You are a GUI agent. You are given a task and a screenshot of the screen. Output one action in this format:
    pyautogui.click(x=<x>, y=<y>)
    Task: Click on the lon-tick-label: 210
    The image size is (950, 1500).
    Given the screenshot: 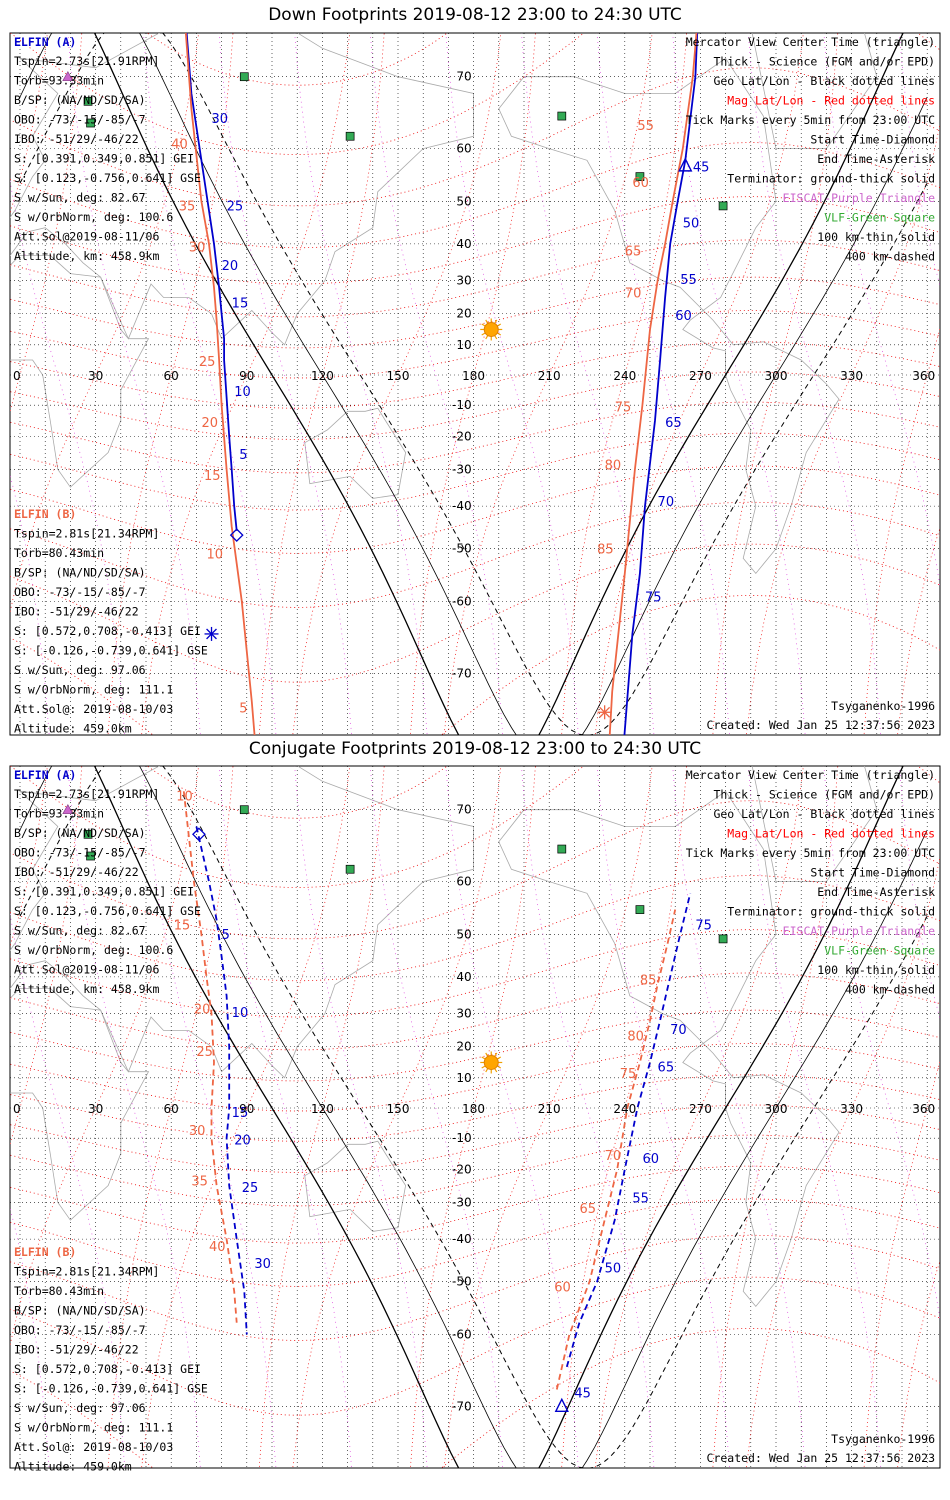 What is the action you would take?
    pyautogui.click(x=549, y=376)
    